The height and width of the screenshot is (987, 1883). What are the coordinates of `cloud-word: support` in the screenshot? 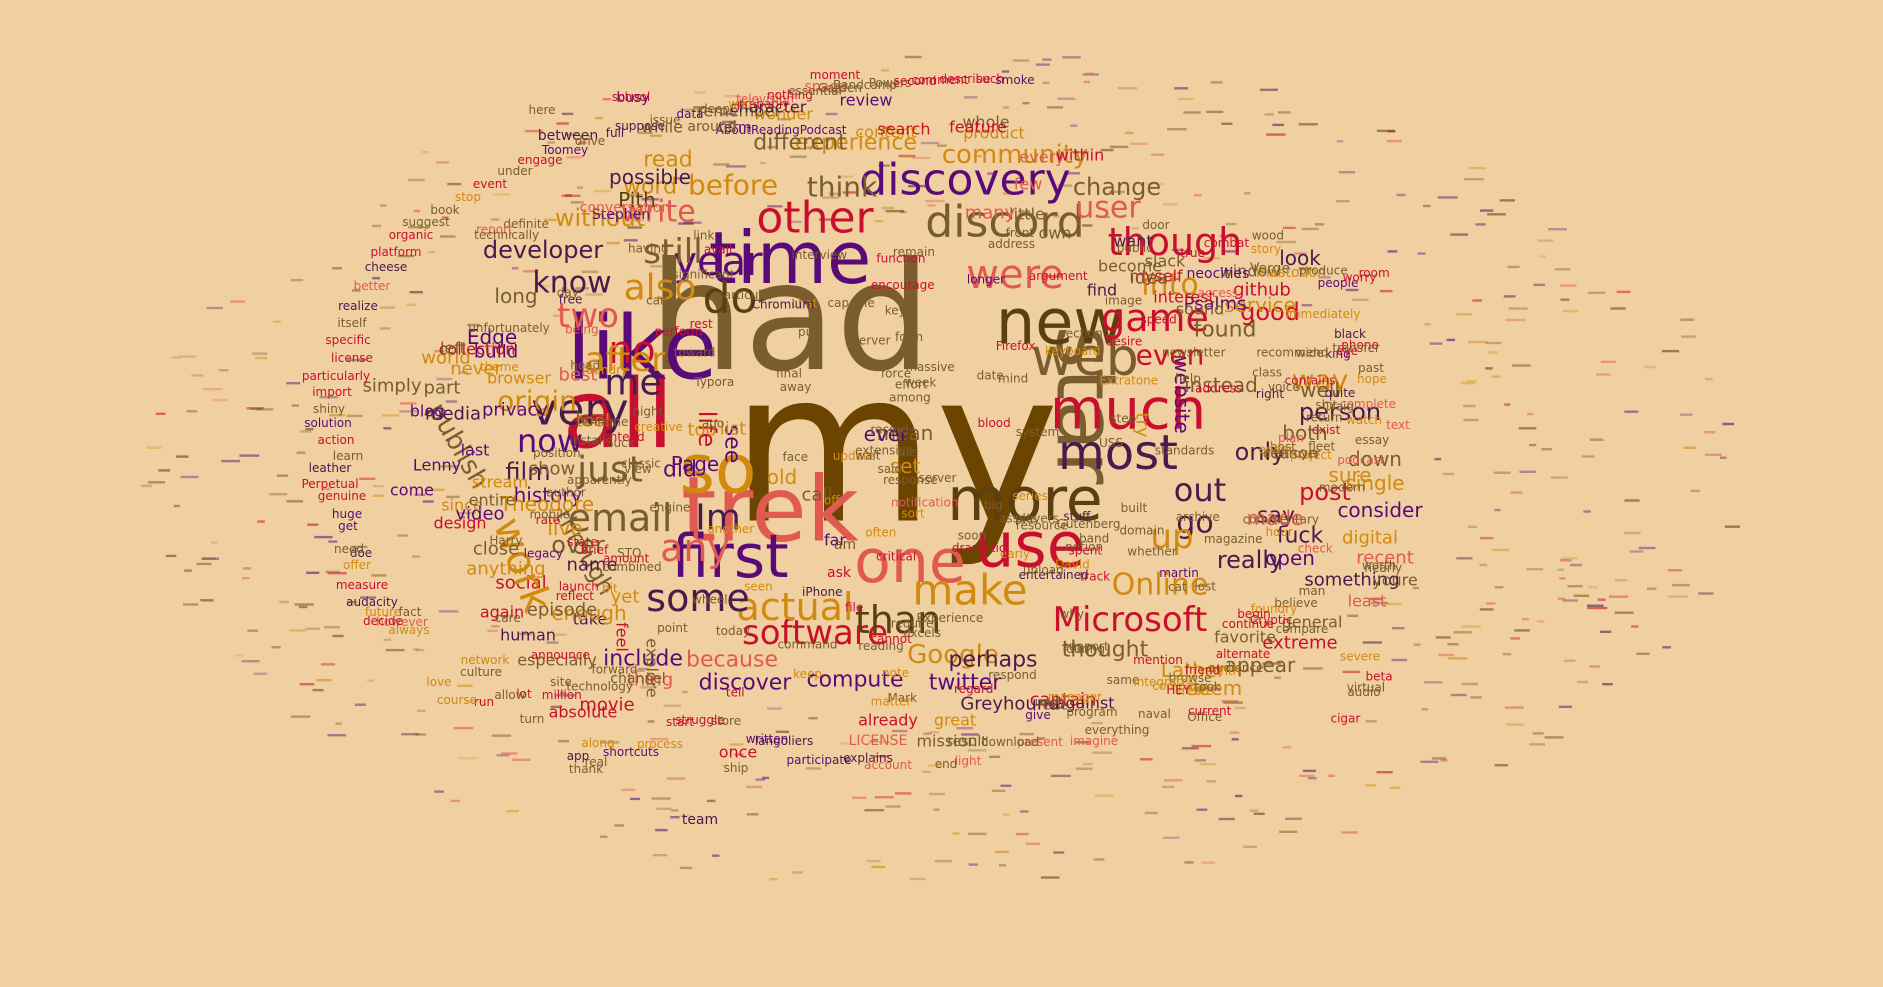 It's located at (1086, 646).